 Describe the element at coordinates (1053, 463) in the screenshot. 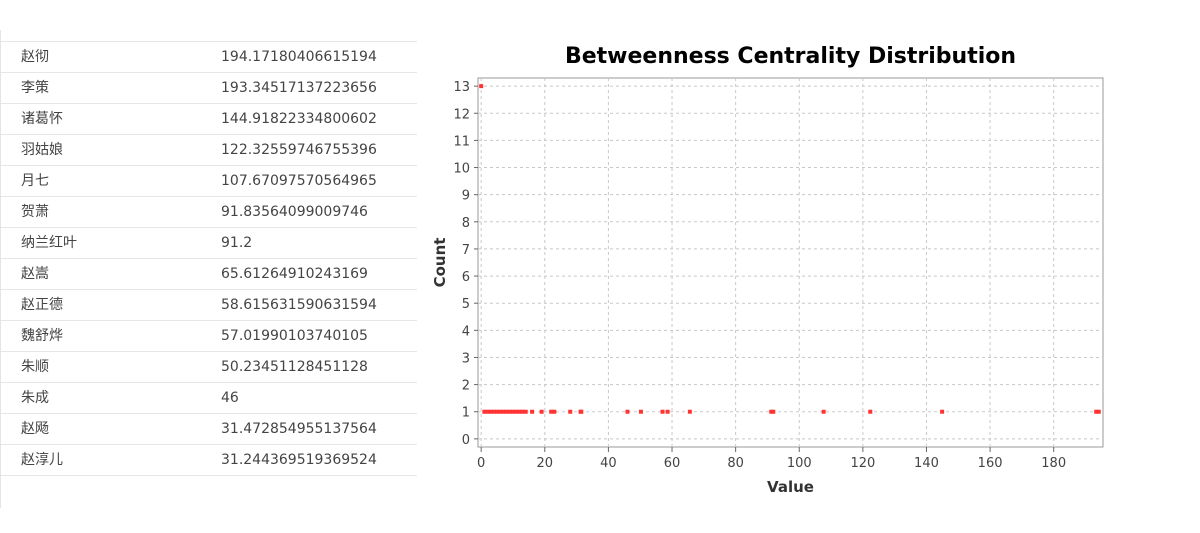

I see `x-tick-label: 180` at that location.